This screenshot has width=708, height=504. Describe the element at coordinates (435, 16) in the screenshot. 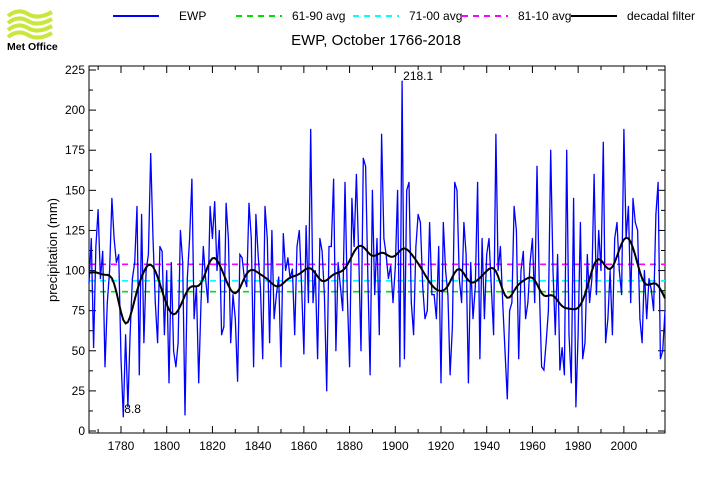

I see `legend-label: 71-00 avg` at that location.